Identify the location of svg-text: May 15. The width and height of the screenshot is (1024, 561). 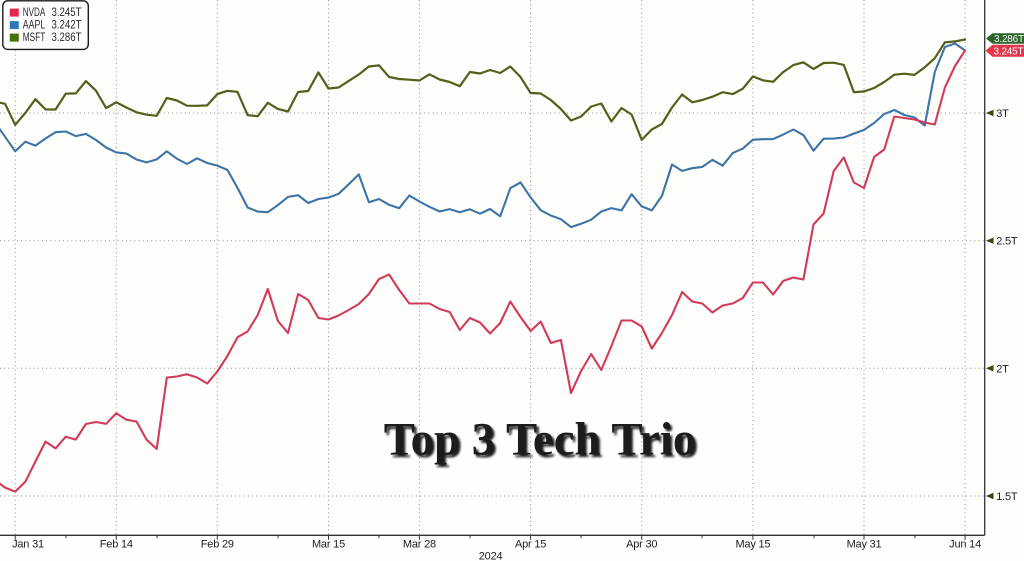
(752, 545).